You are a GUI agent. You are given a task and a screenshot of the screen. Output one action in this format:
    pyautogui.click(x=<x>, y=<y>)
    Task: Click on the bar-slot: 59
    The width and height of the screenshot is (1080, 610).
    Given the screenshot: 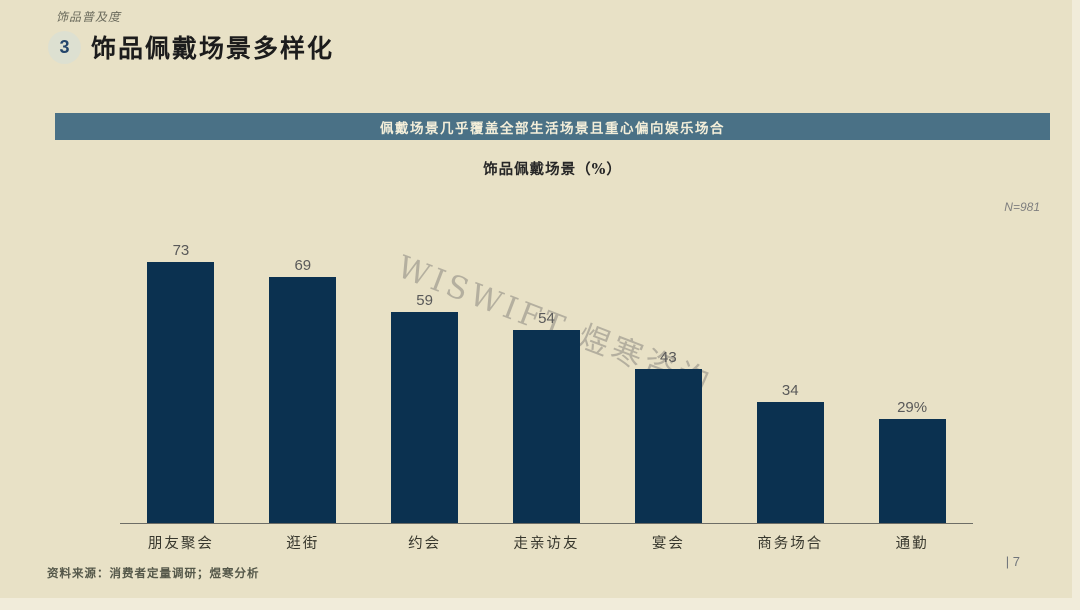 What is the action you would take?
    pyautogui.click(x=425, y=407)
    